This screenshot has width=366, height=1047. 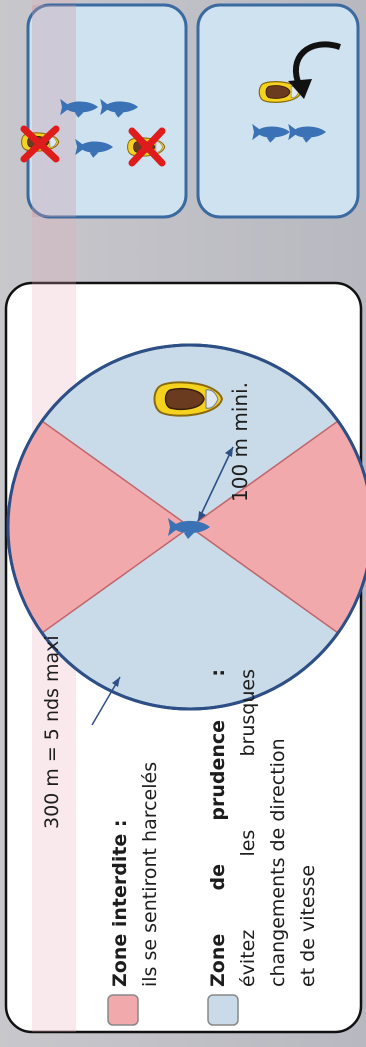 I want to click on arrow-300m-head, so click(x=116, y=682).